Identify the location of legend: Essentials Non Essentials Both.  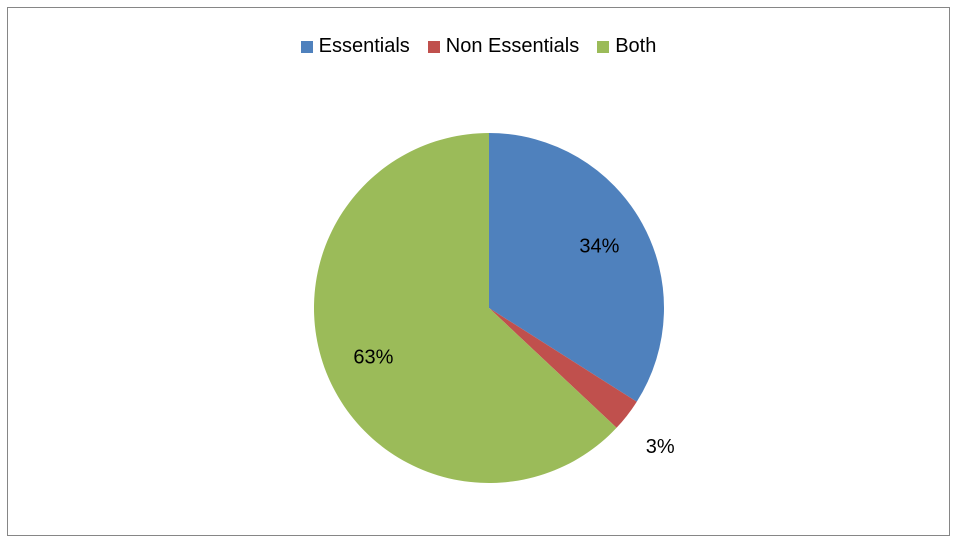
(478, 46).